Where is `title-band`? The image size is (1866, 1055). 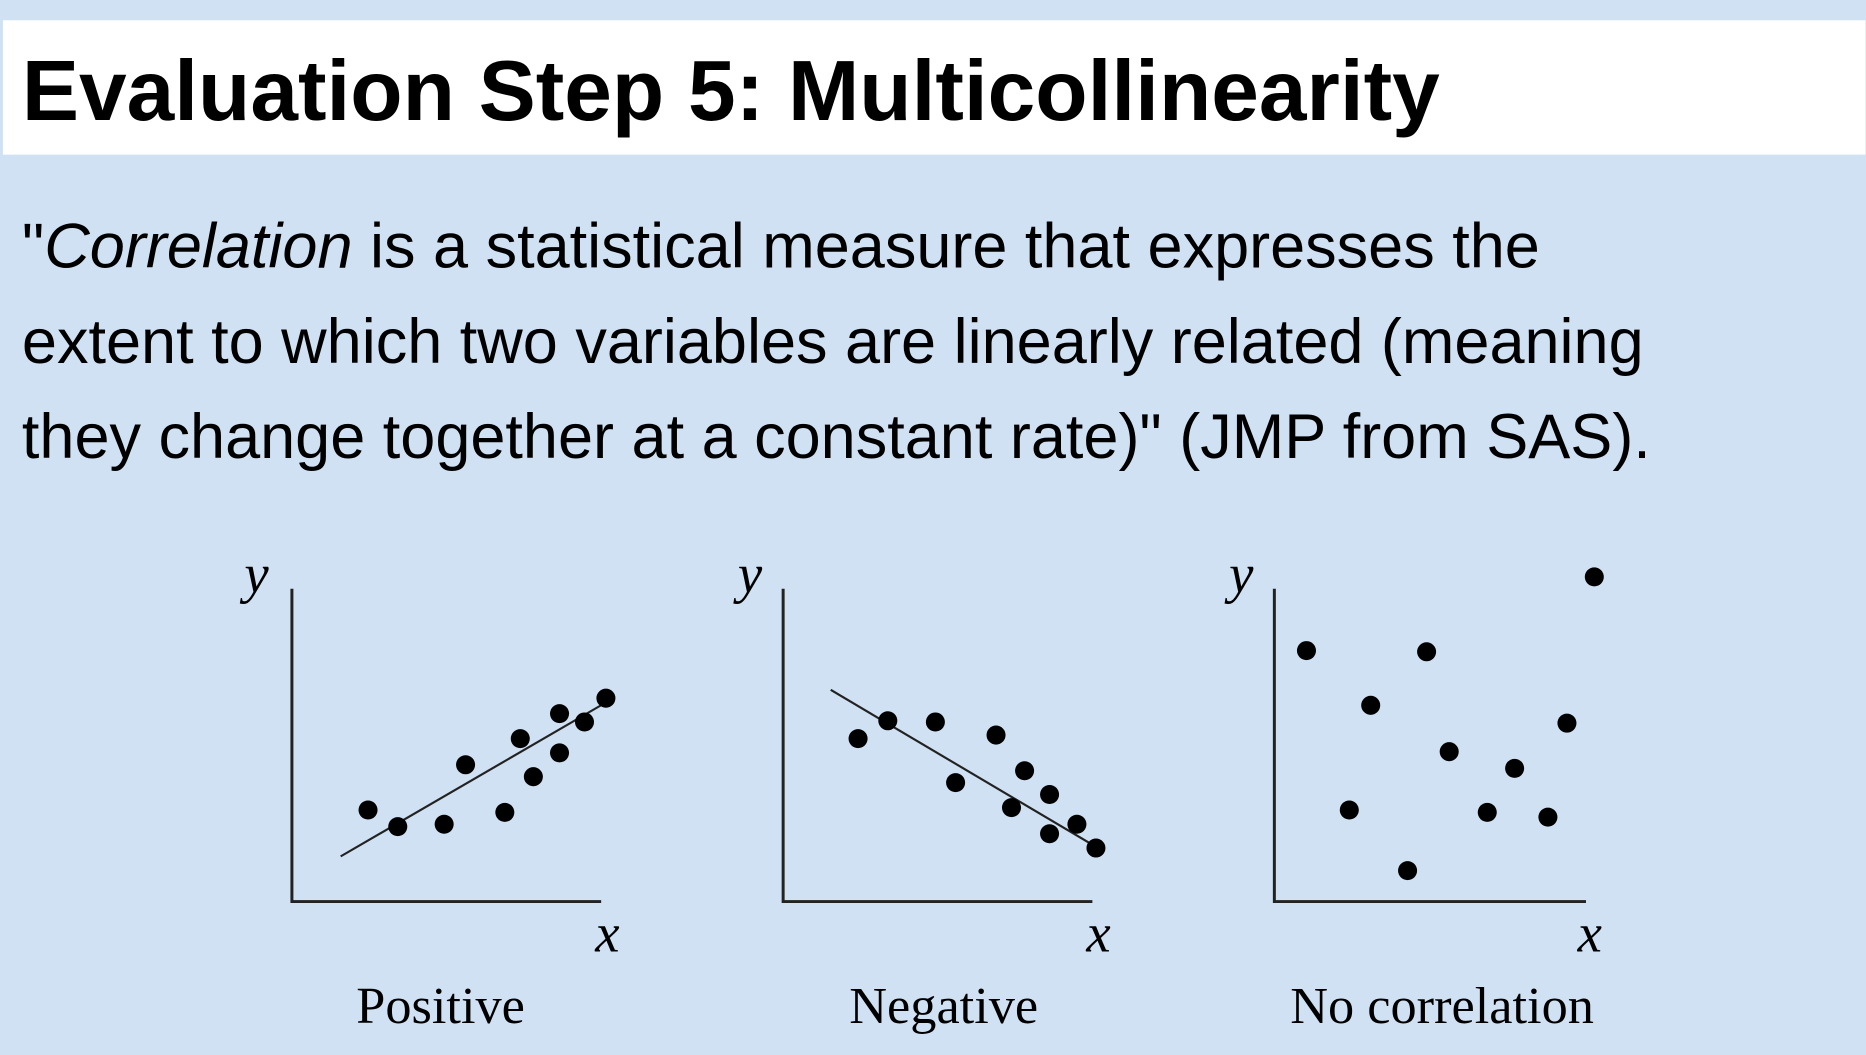 title-band is located at coordinates (934, 87).